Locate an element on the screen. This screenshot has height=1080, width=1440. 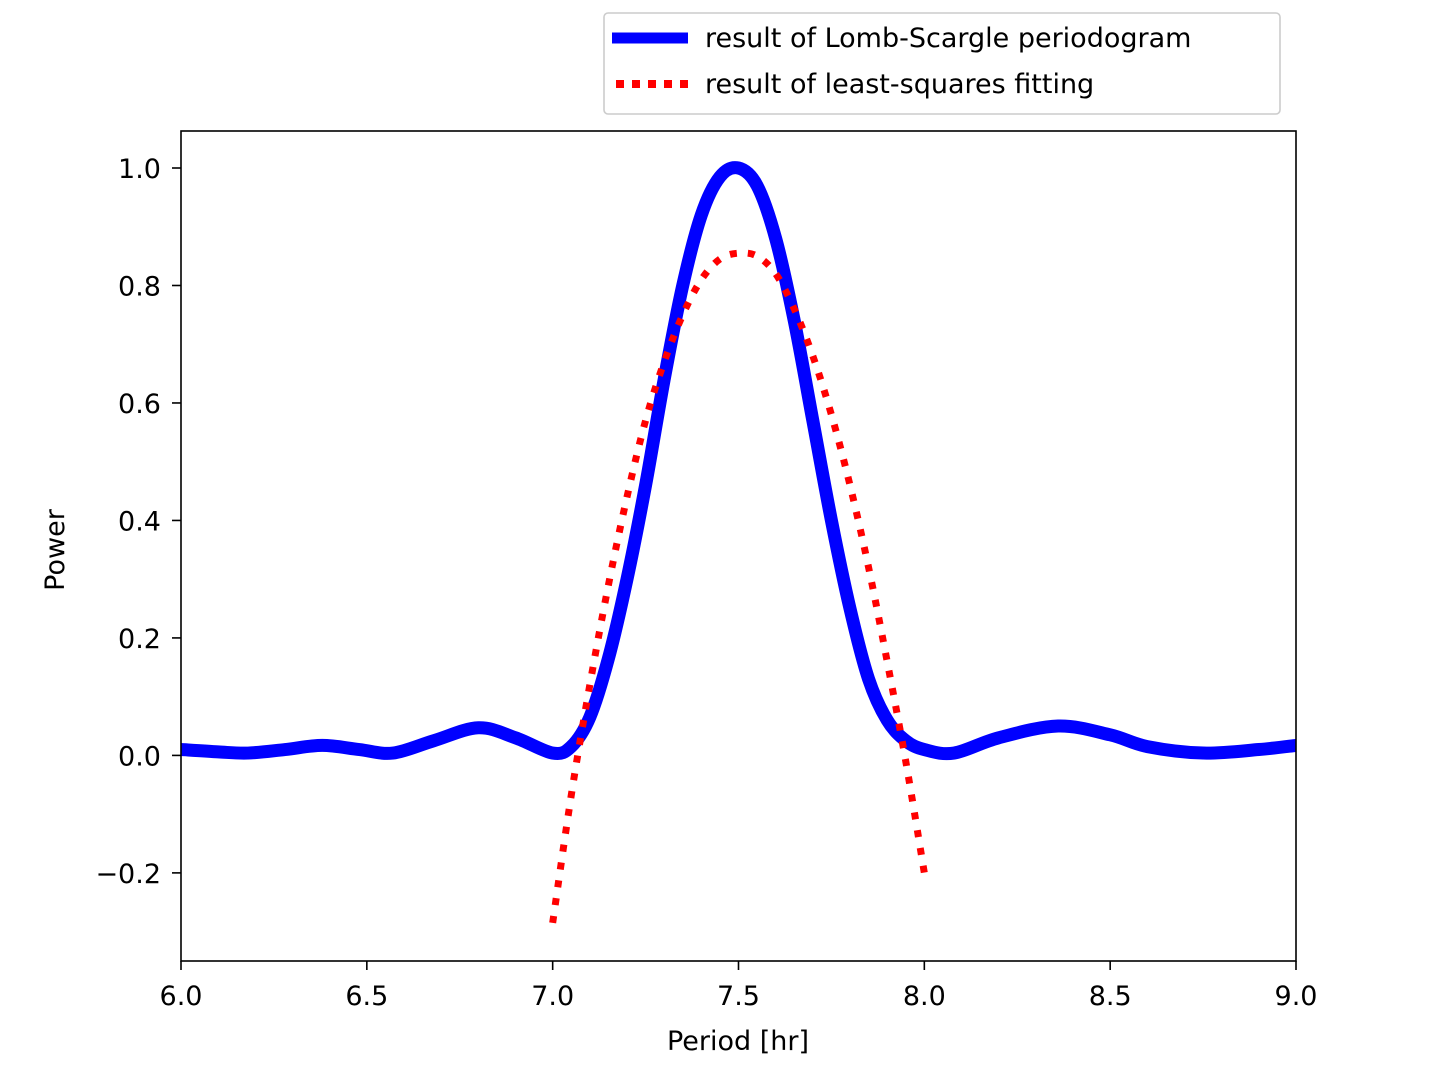
x-axis: 6.0 6.5 7.0 7.5 8.0 8.5 9.0 is located at coordinates (739, 986).